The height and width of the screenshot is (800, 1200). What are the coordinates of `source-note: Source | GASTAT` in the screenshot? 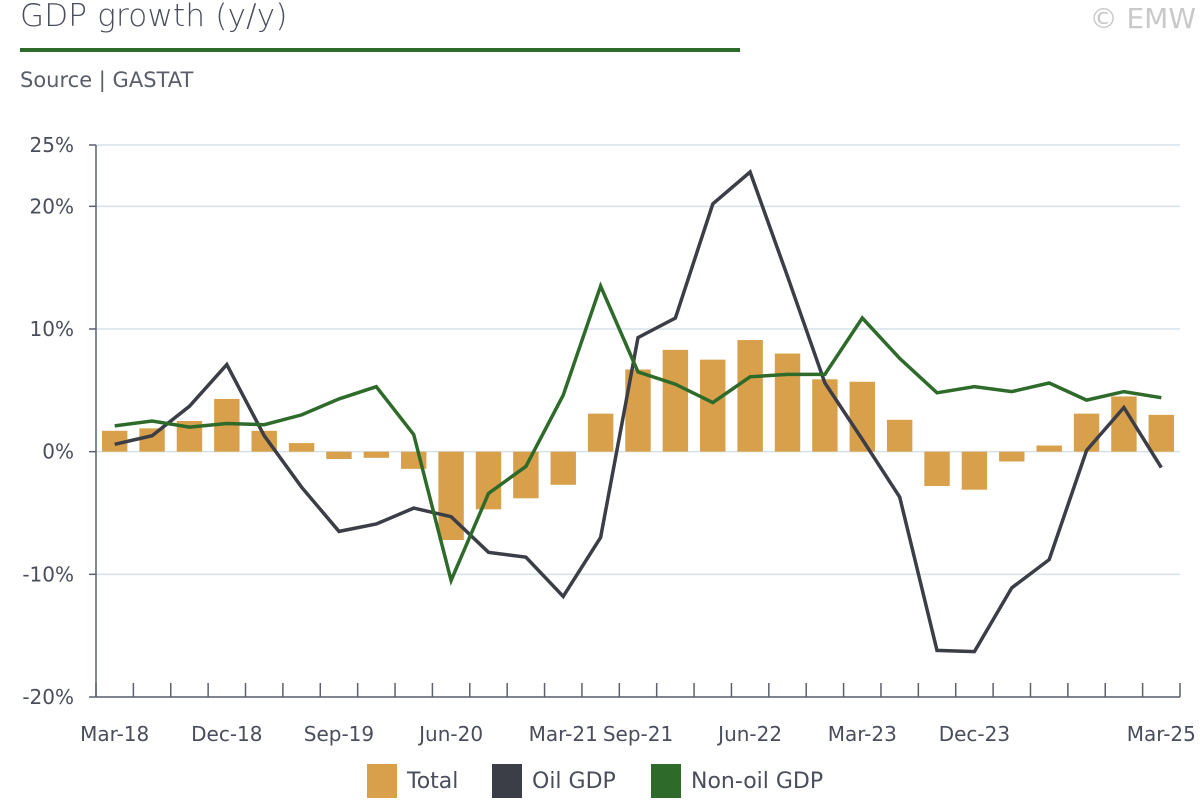 It's located at (107, 80).